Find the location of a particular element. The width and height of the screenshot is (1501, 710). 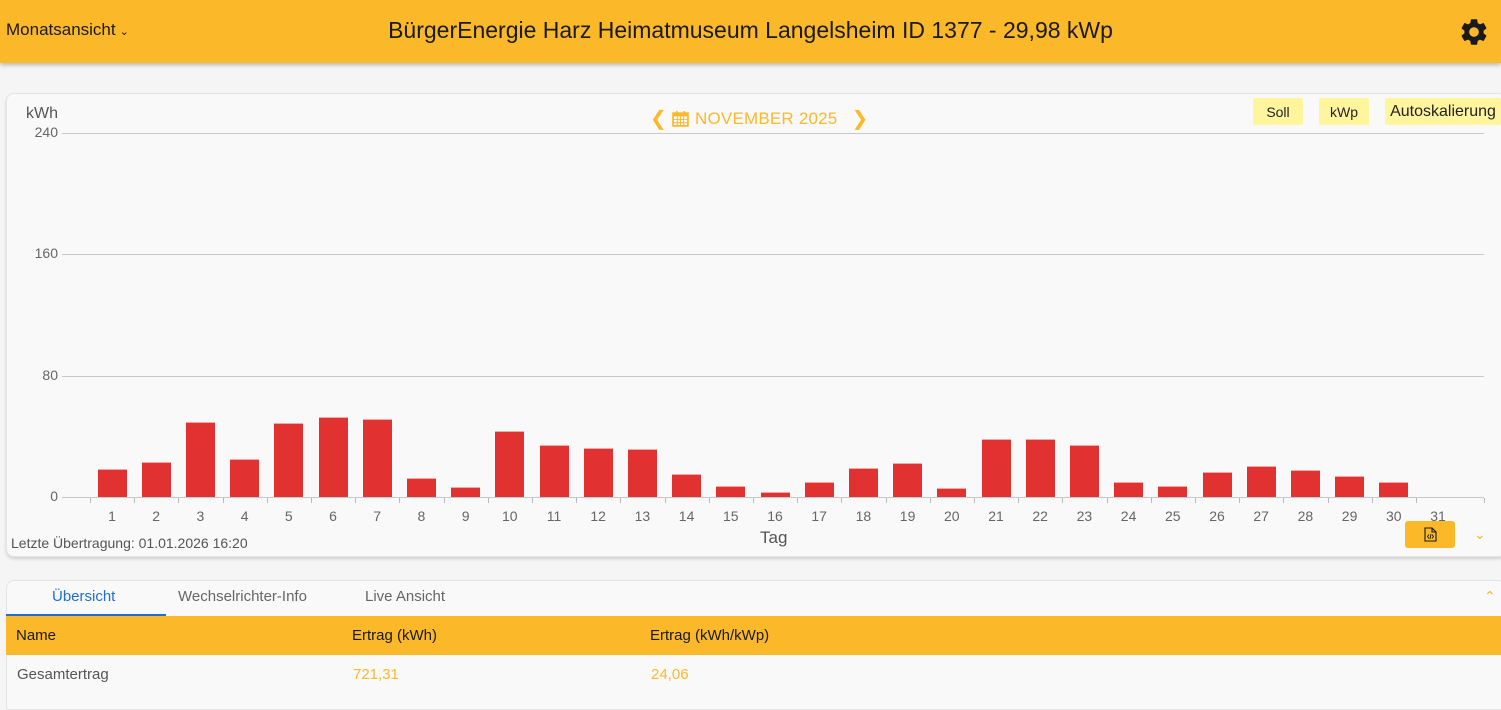

month-navigator: ❮ NOVEMBER 2025 ❯ is located at coordinates (759, 118).